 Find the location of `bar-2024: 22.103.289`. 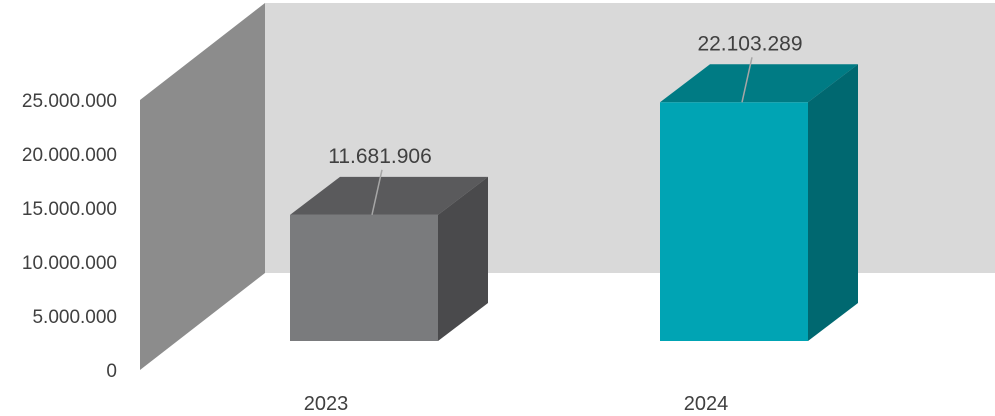

bar-2024: 22.103.289 is located at coordinates (759, 186).